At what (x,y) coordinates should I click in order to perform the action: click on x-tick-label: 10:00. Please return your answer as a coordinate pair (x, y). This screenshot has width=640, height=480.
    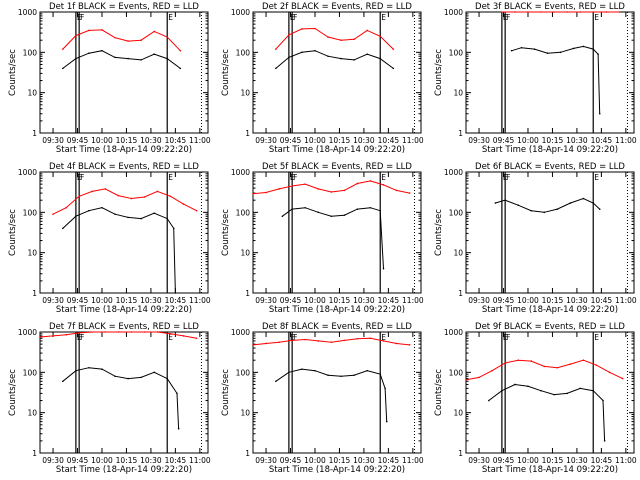
    Looking at the image, I should click on (528, 300).